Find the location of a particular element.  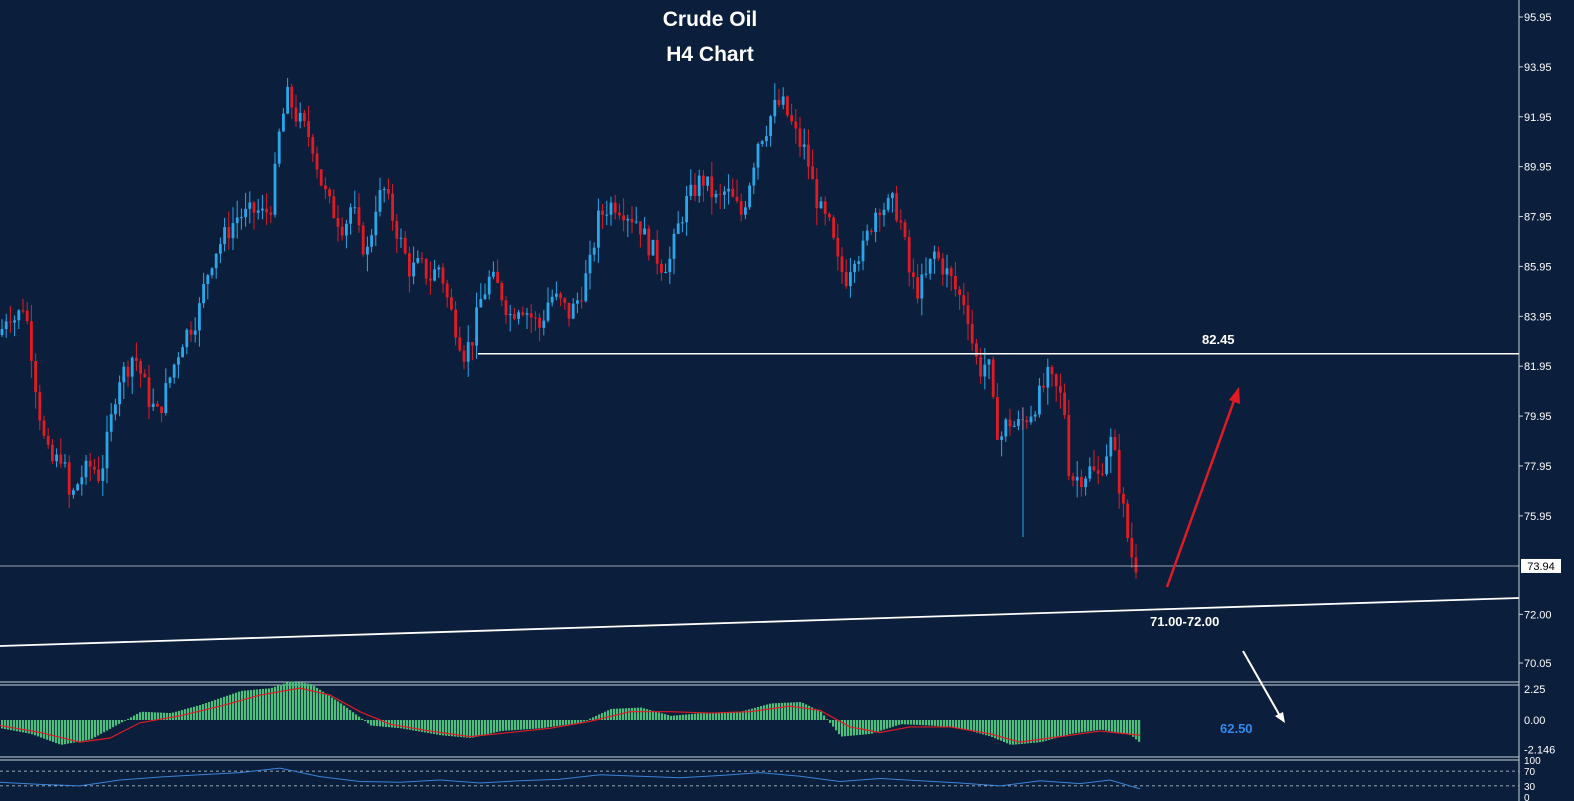

price-tick-label: 75.95 is located at coordinates (1538, 517).